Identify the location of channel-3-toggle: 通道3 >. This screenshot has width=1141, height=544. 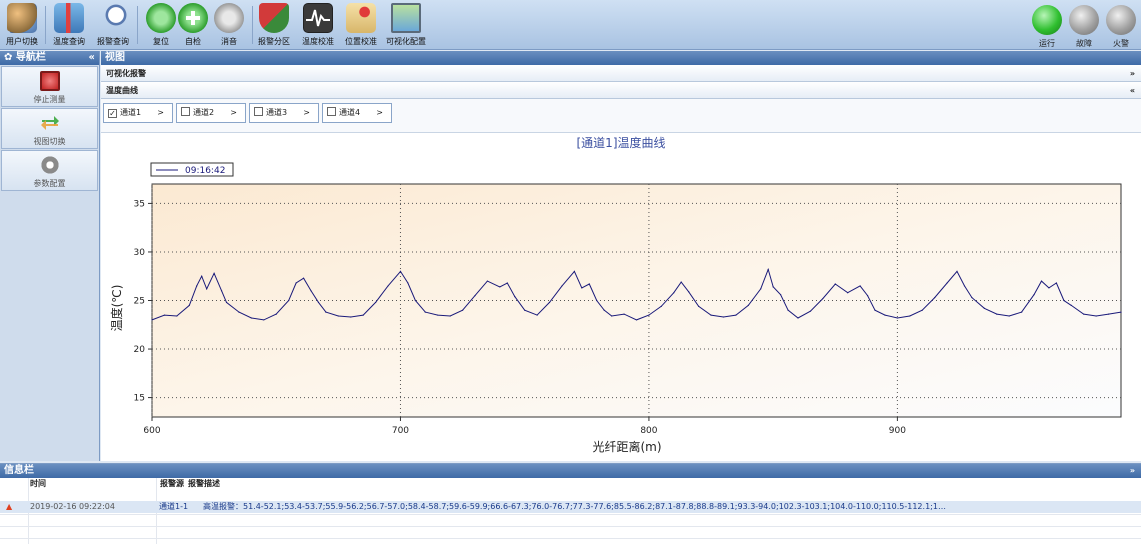
(284, 113).